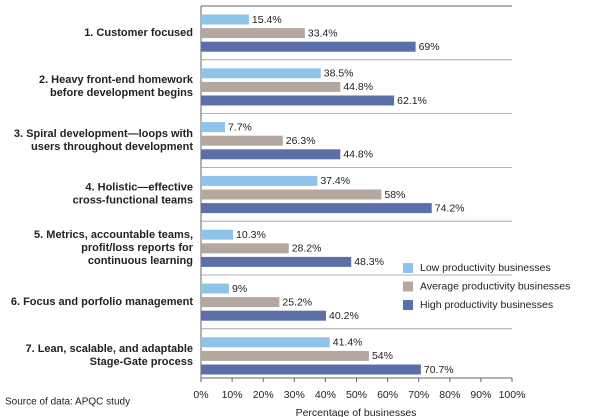  What do you see at coordinates (133, 201) in the screenshot?
I see `category-label: cross-functional teams` at bounding box center [133, 201].